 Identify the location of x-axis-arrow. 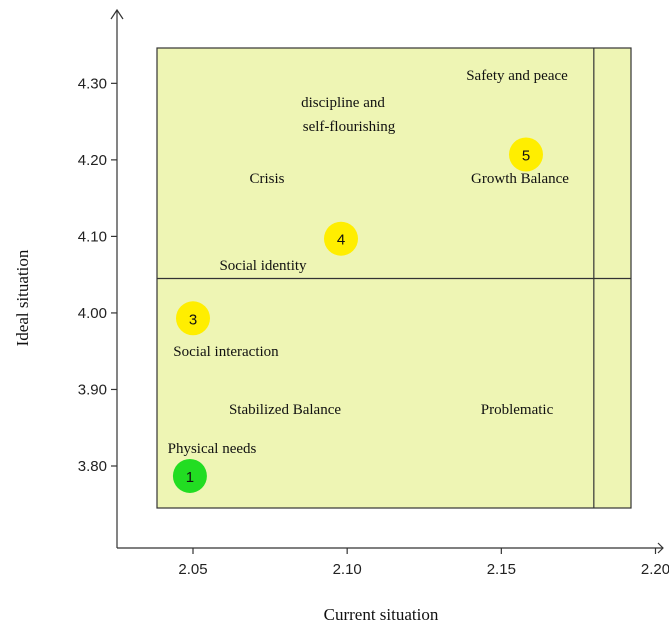
(660, 548).